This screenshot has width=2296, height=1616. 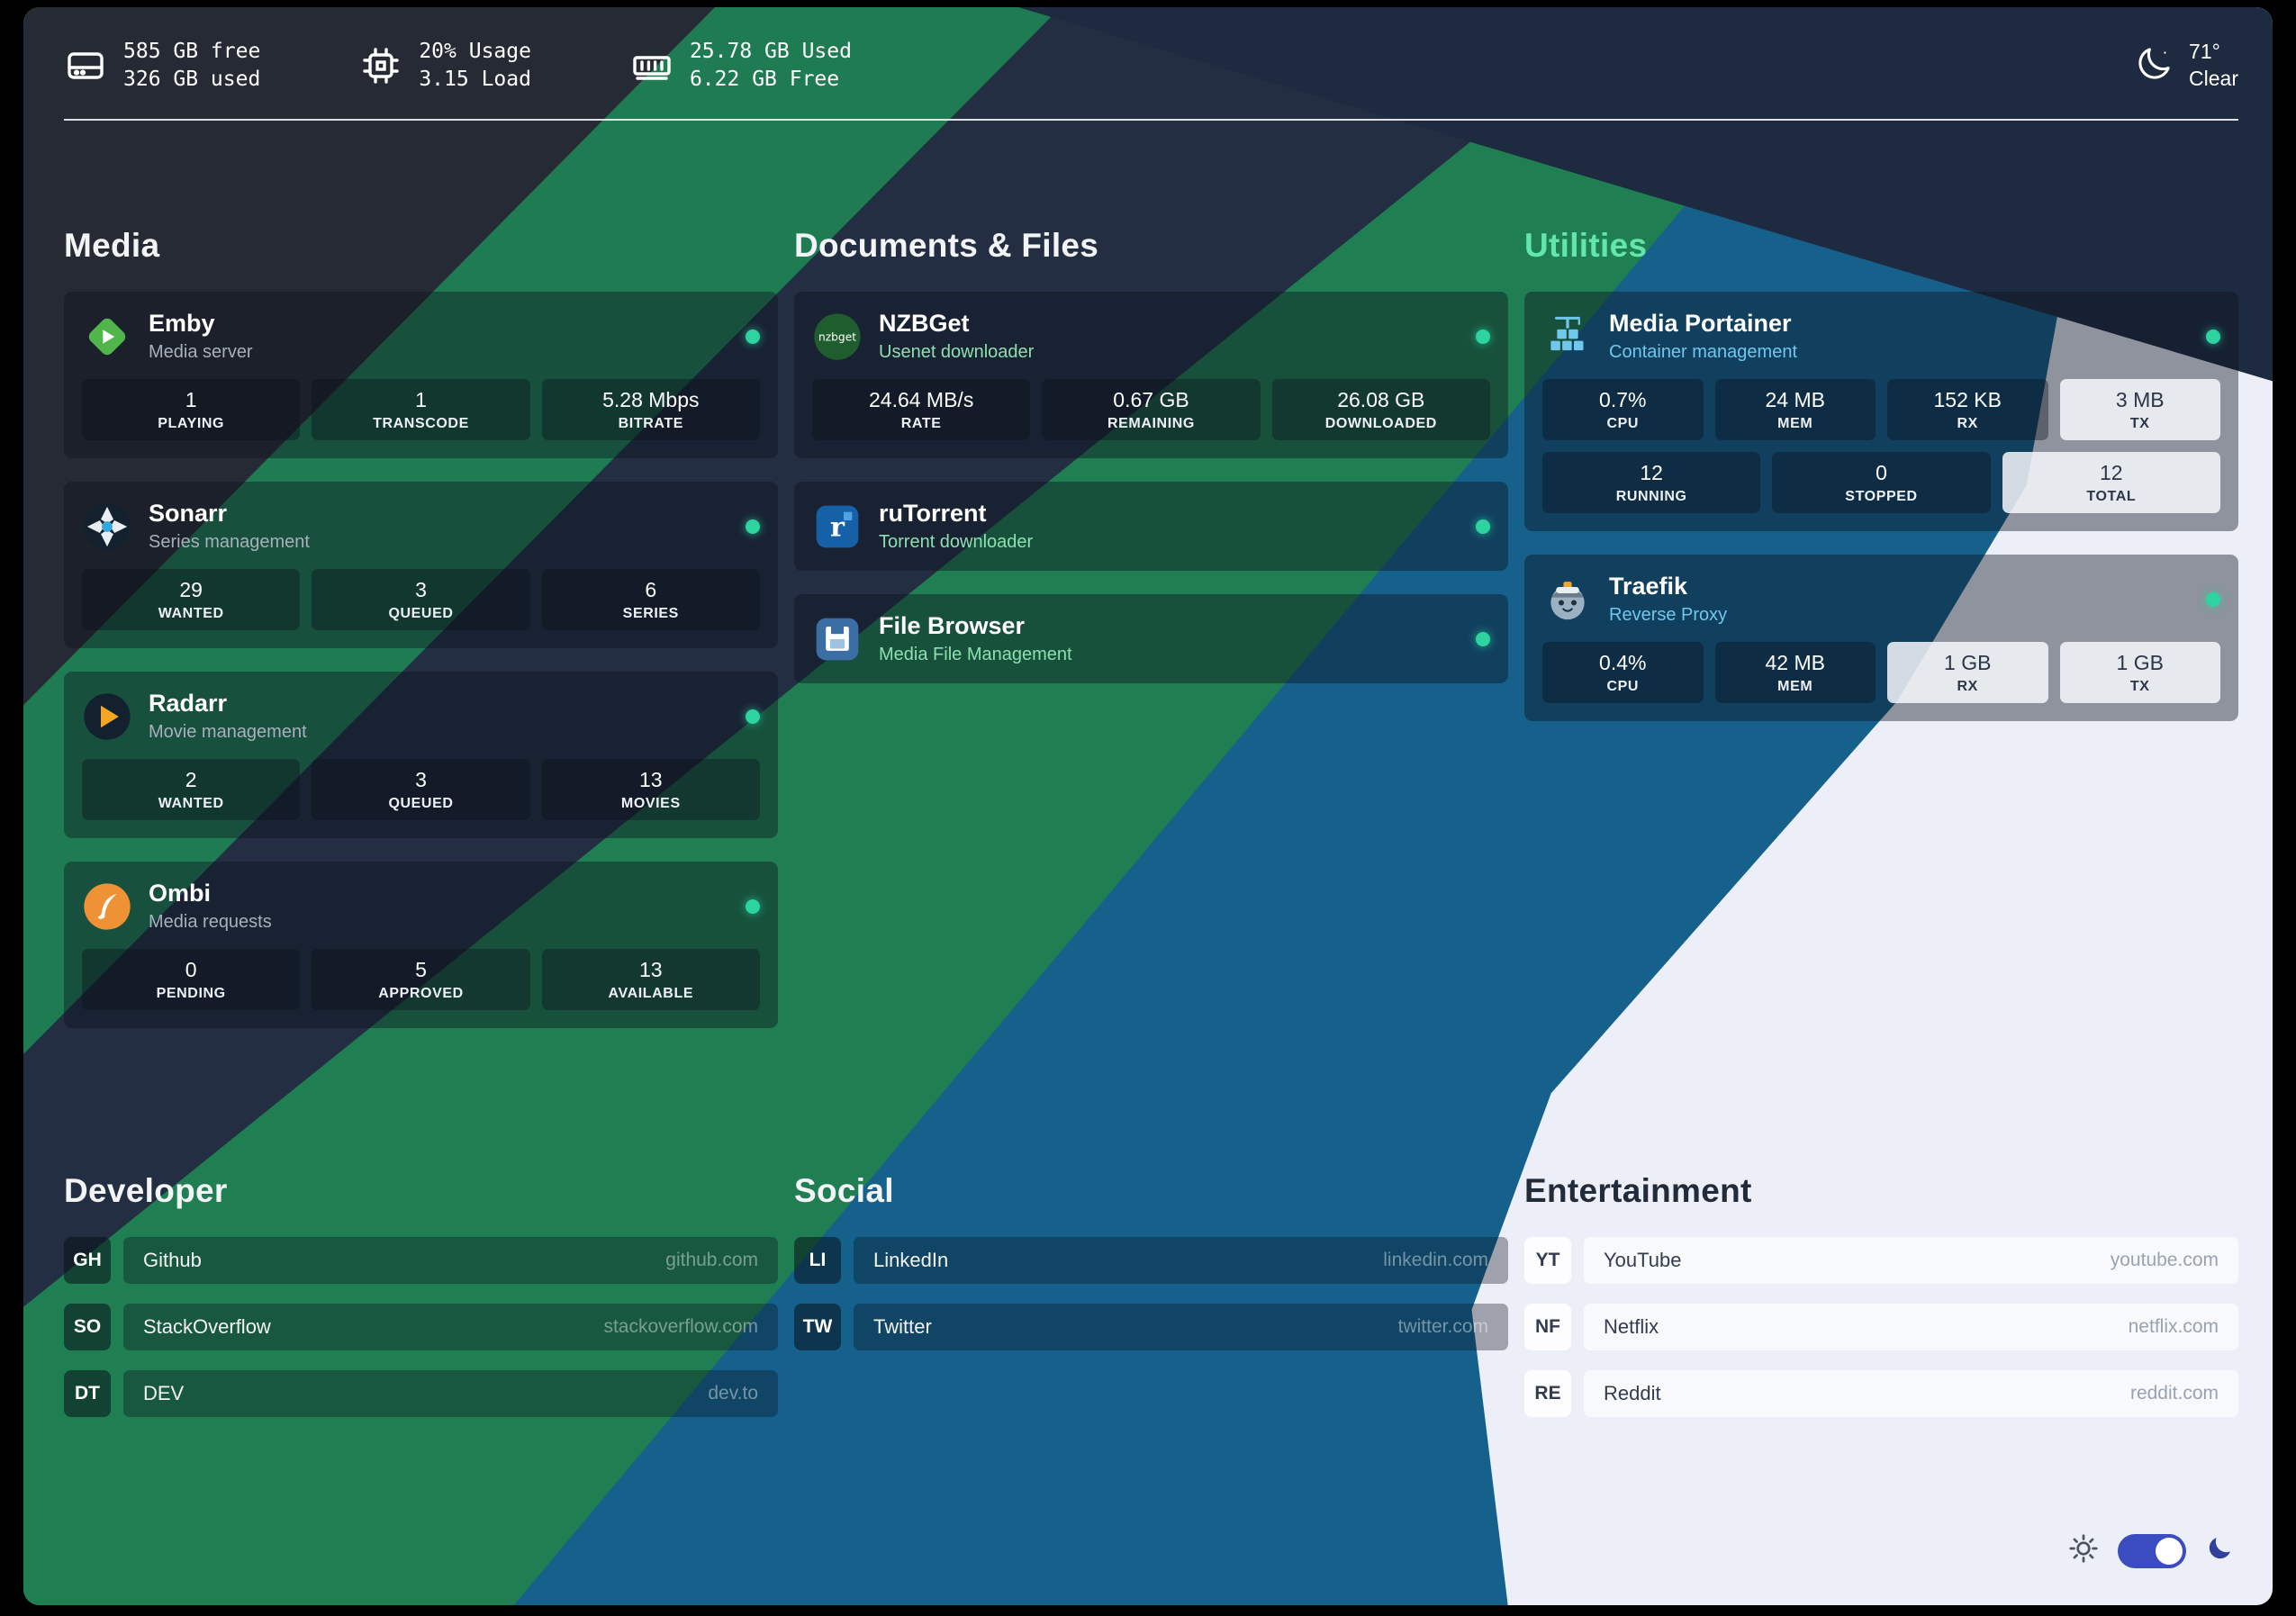 What do you see at coordinates (837, 639) in the screenshot?
I see `filebrowser-icon` at bounding box center [837, 639].